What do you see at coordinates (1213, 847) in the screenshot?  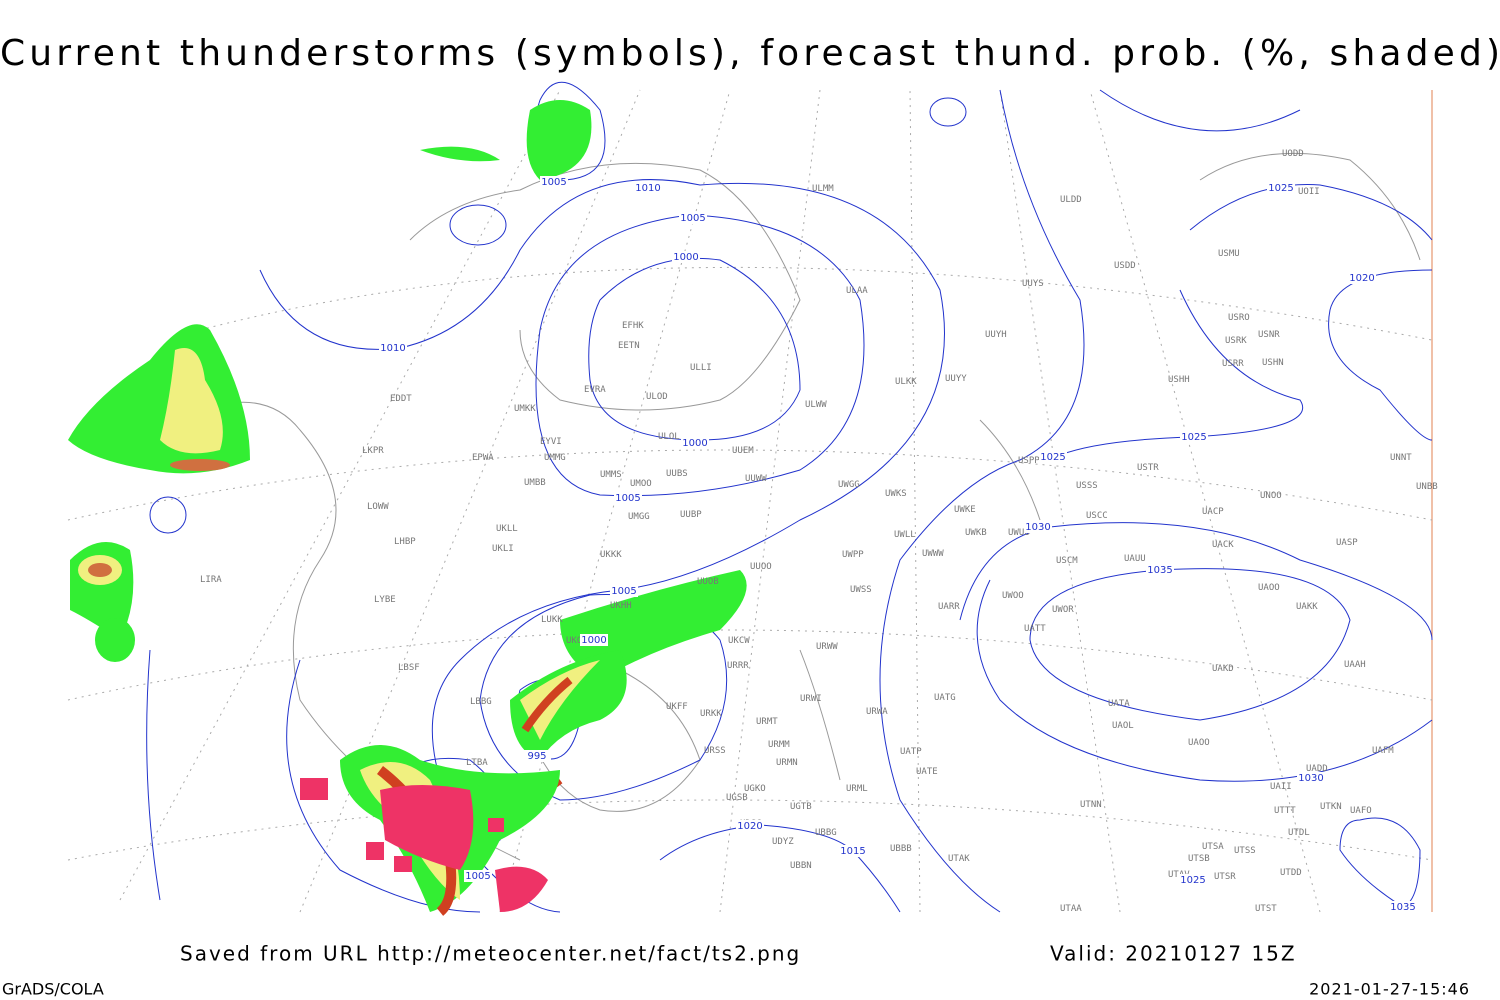 I see `station-code: UTSA` at bounding box center [1213, 847].